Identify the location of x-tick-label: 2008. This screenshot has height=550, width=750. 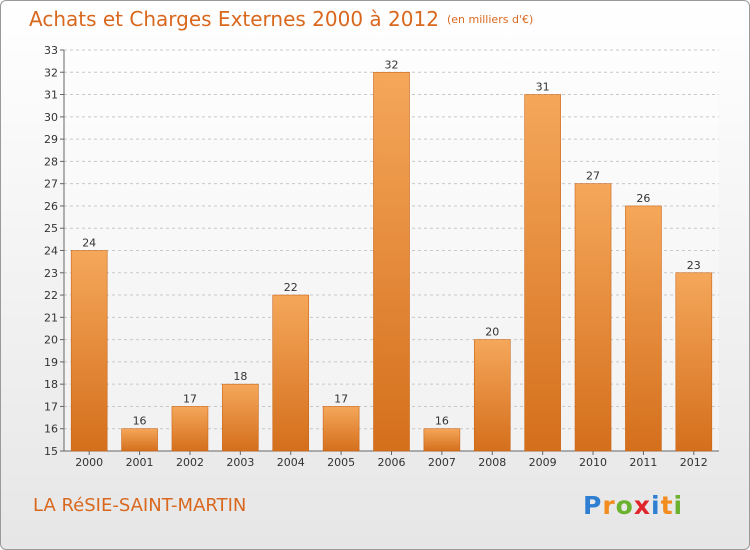
(492, 462).